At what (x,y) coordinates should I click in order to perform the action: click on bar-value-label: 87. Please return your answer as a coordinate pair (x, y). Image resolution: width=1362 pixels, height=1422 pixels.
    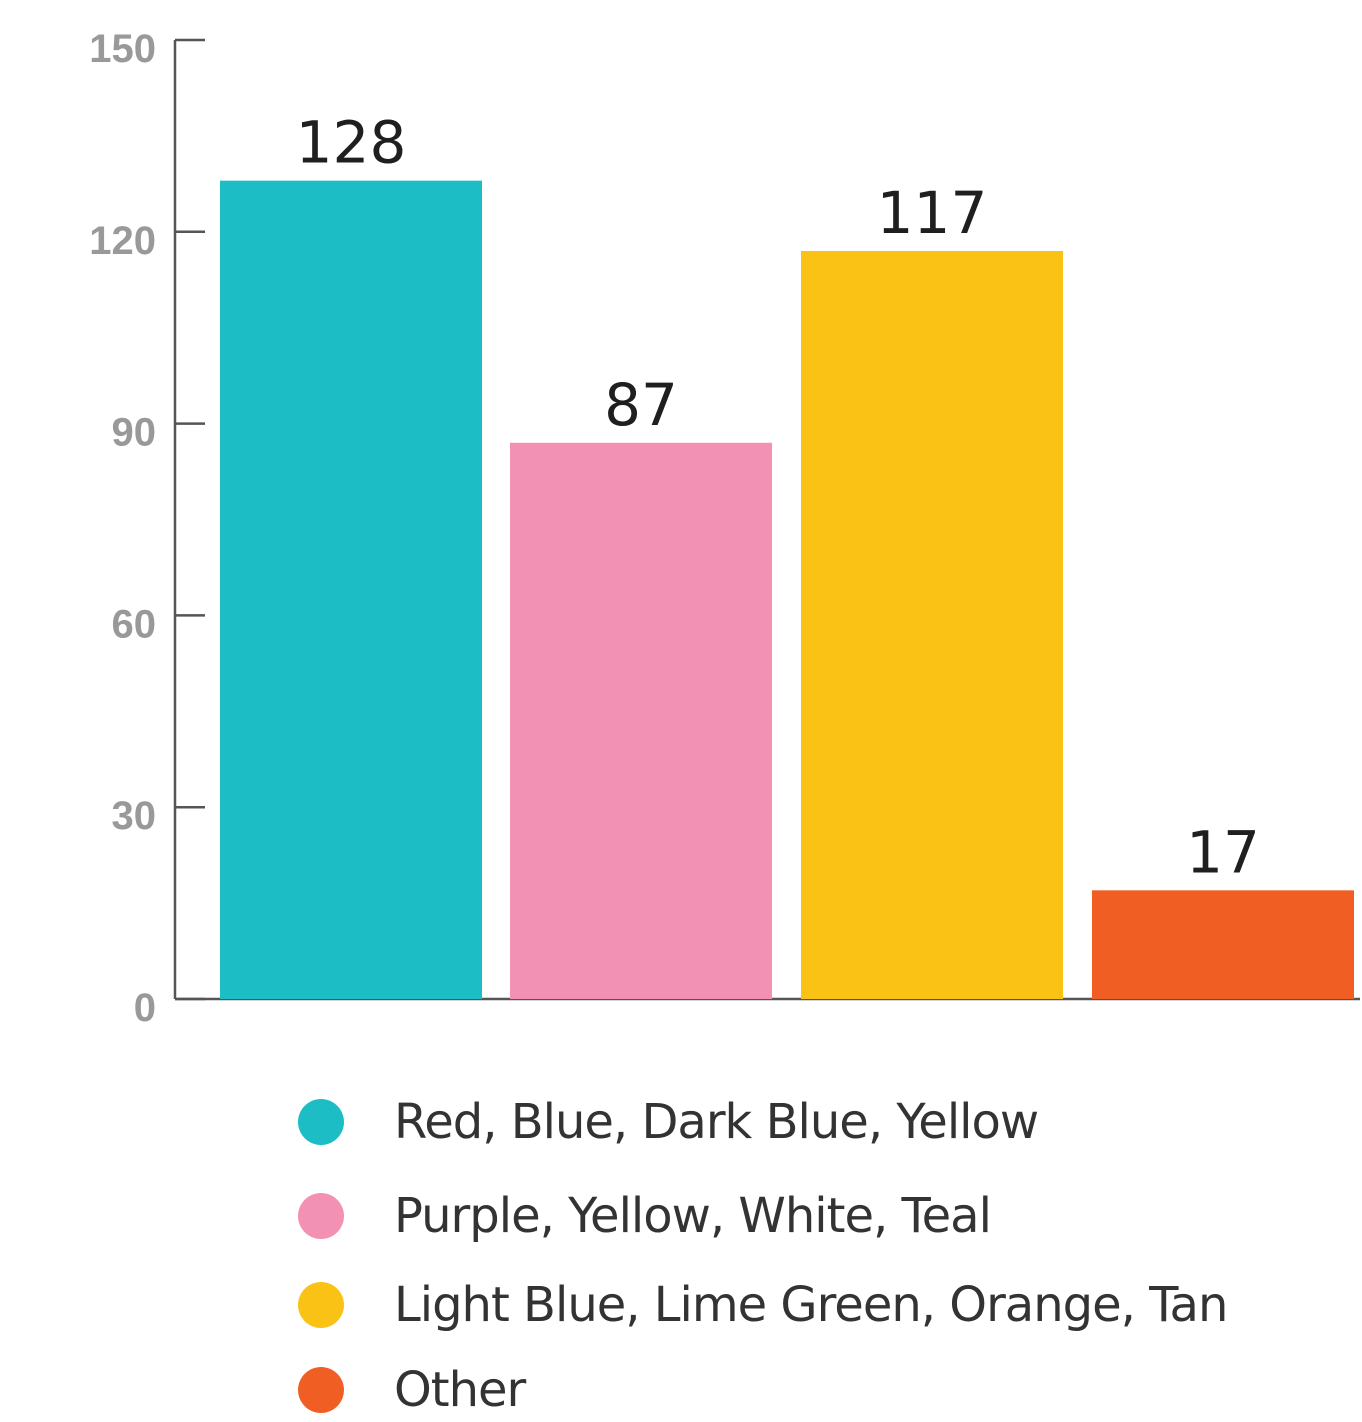
    Looking at the image, I should click on (641, 405).